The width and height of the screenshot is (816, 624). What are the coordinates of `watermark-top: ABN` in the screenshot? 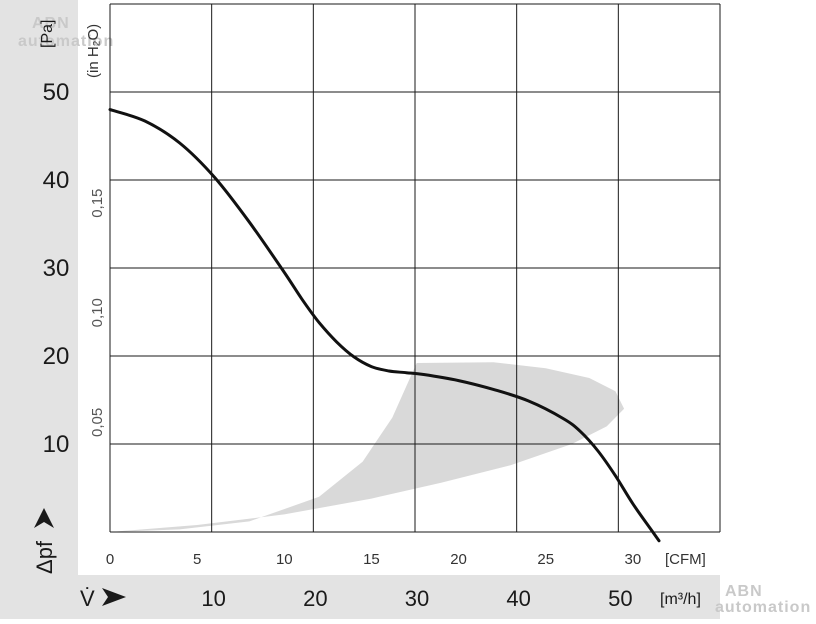 It's located at (51, 23).